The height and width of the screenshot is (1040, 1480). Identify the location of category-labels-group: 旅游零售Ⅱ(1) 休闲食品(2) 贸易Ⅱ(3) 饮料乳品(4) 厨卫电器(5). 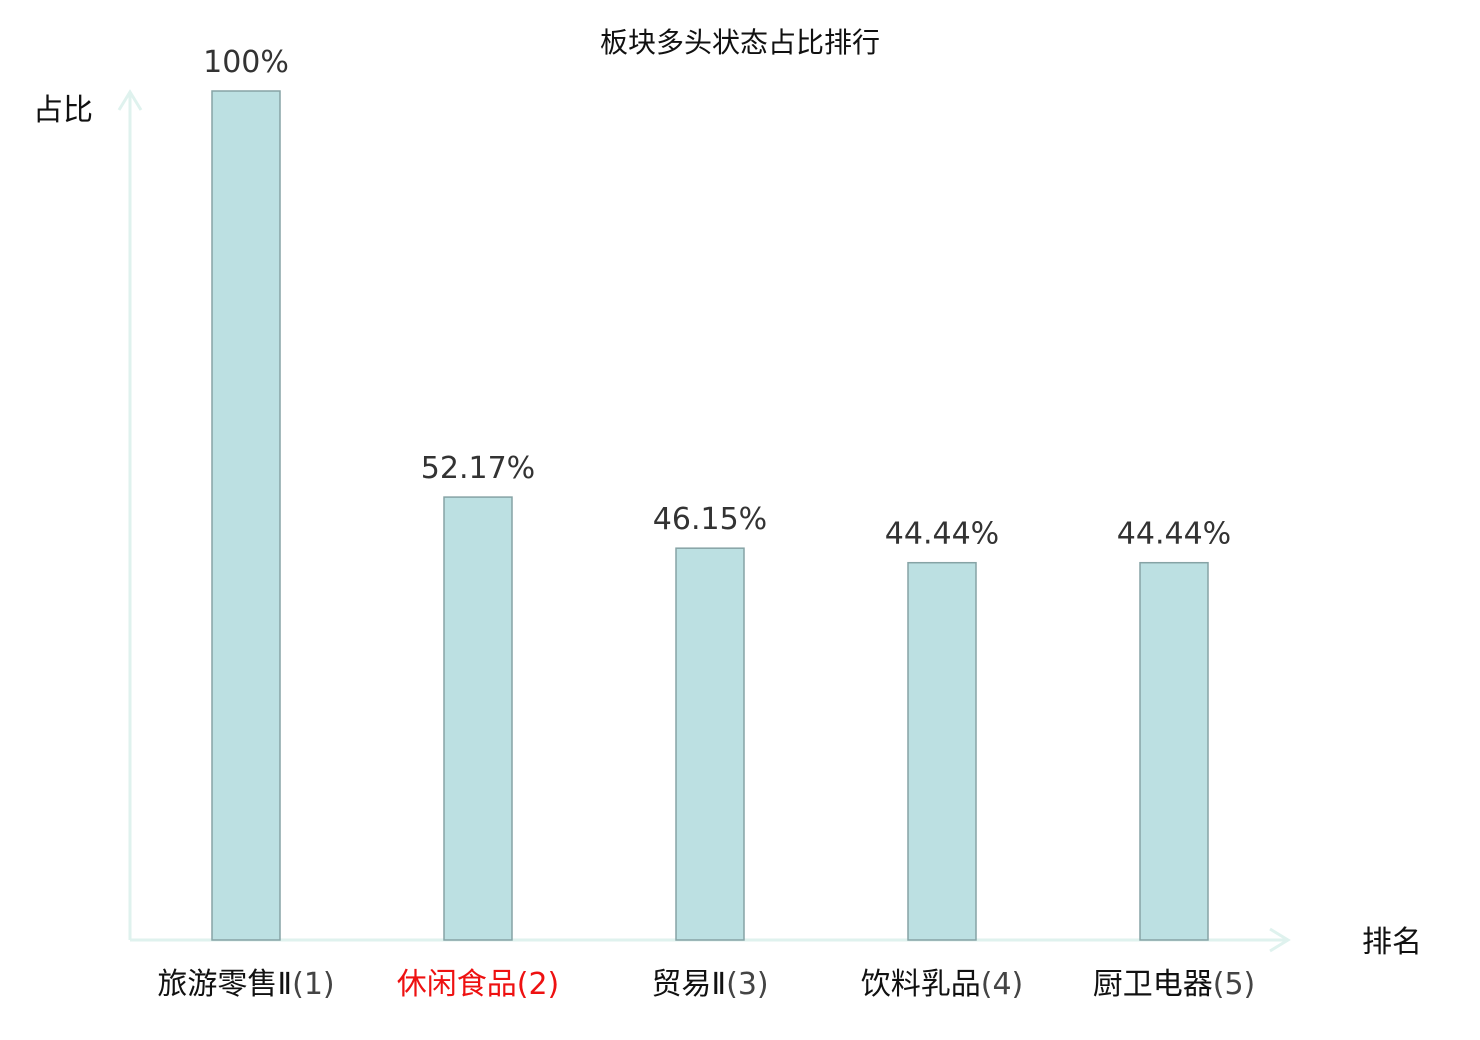
(706, 984).